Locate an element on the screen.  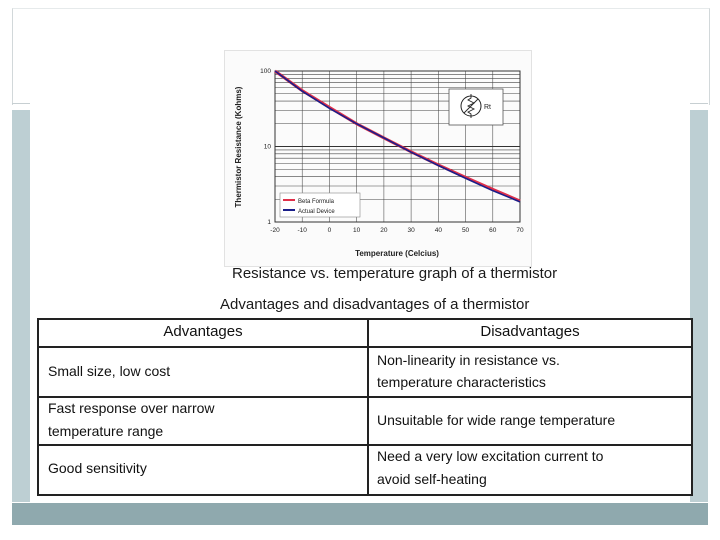
disadvantage-3-line-1: Need a very low excitation current to is located at coordinates (490, 456).